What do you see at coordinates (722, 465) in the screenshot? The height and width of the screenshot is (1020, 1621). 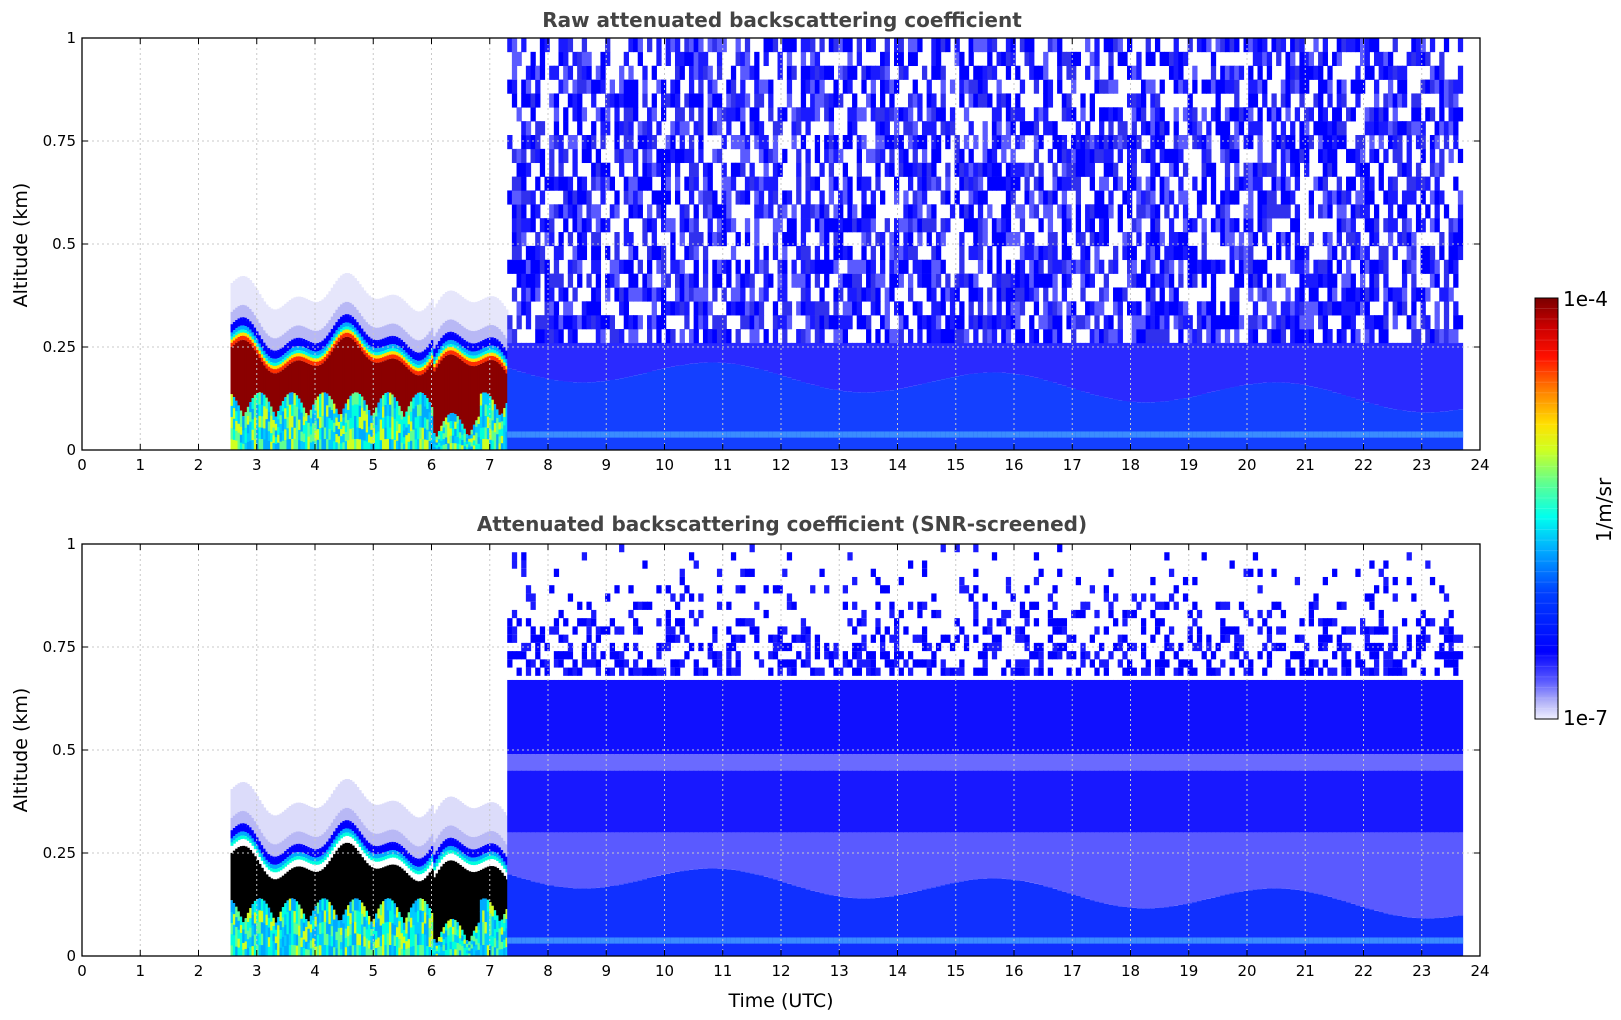 I see `x-tick-label: 11` at bounding box center [722, 465].